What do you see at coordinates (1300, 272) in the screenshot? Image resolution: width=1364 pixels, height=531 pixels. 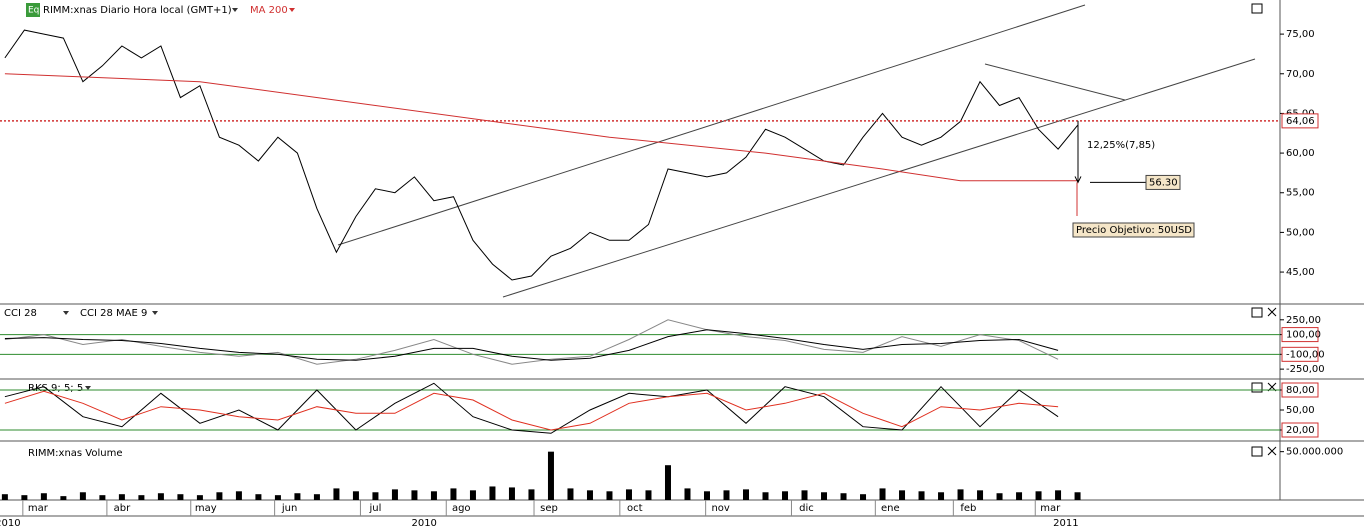 I see `y-tick-label: 45,00` at bounding box center [1300, 272].